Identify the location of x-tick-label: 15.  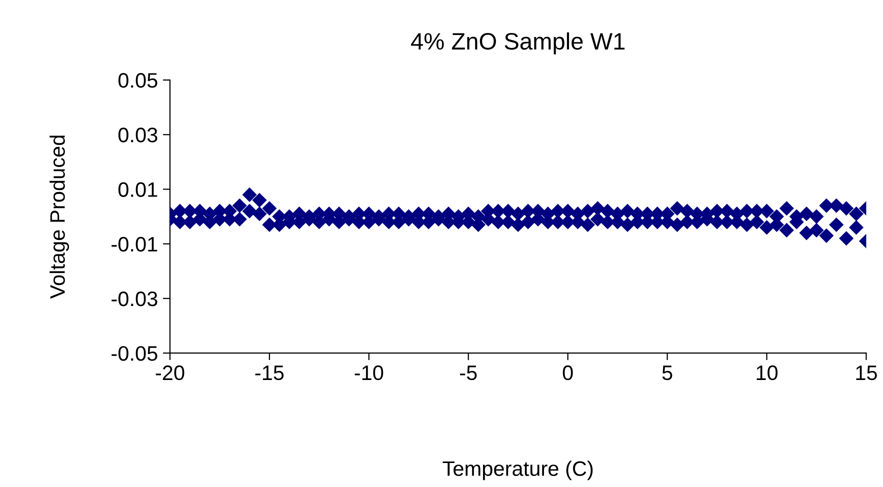
(866, 373).